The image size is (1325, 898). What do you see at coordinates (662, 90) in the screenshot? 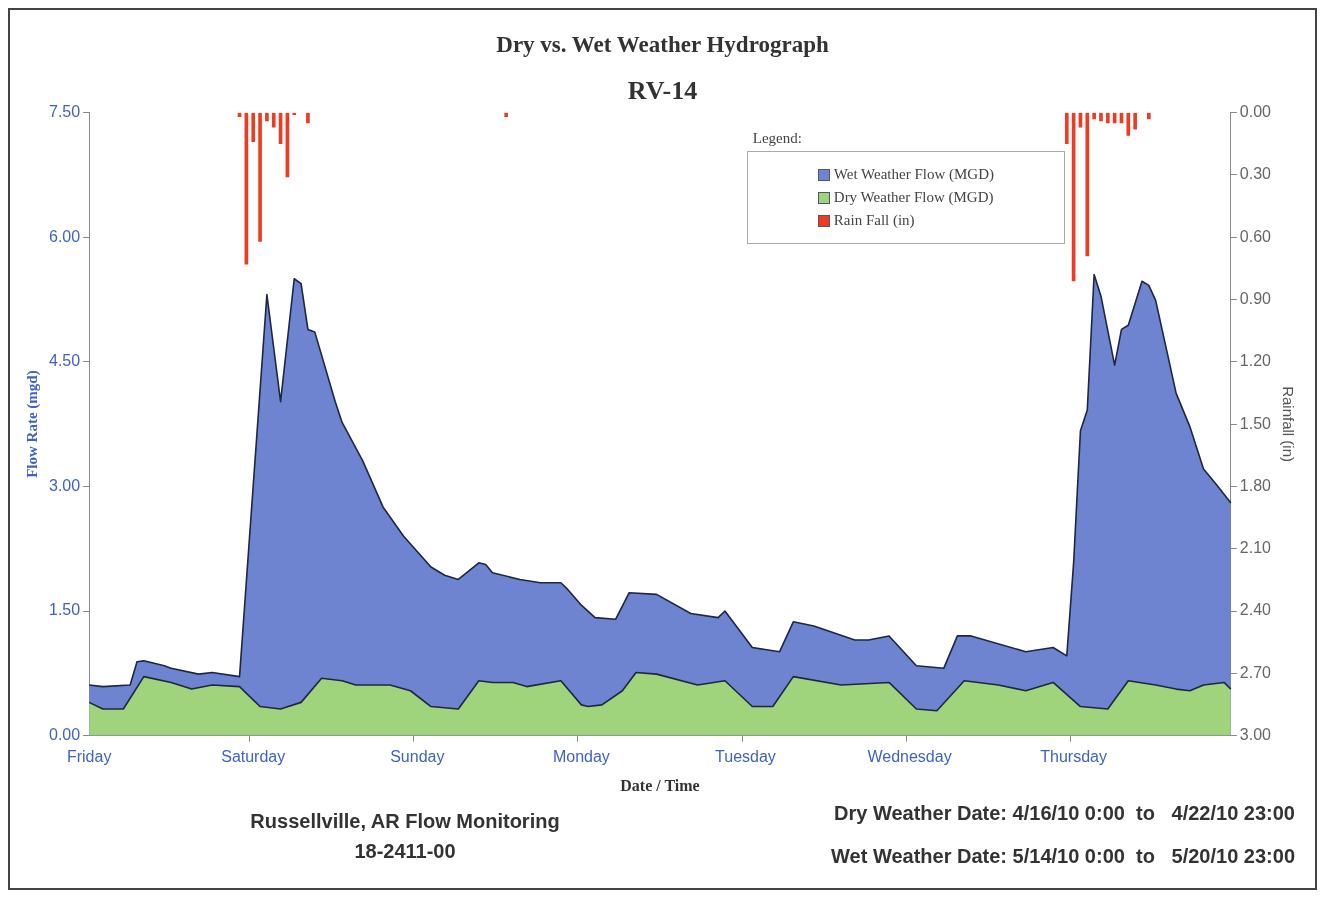
I see `chart-subtitle: RV-14` at bounding box center [662, 90].